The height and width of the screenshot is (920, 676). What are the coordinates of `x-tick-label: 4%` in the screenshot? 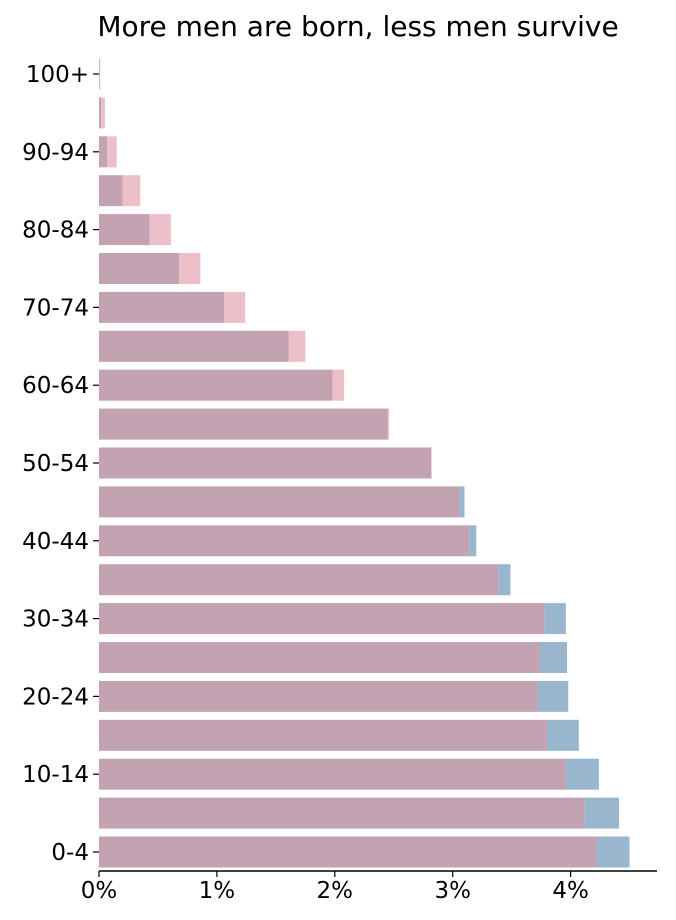 It's located at (570, 891).